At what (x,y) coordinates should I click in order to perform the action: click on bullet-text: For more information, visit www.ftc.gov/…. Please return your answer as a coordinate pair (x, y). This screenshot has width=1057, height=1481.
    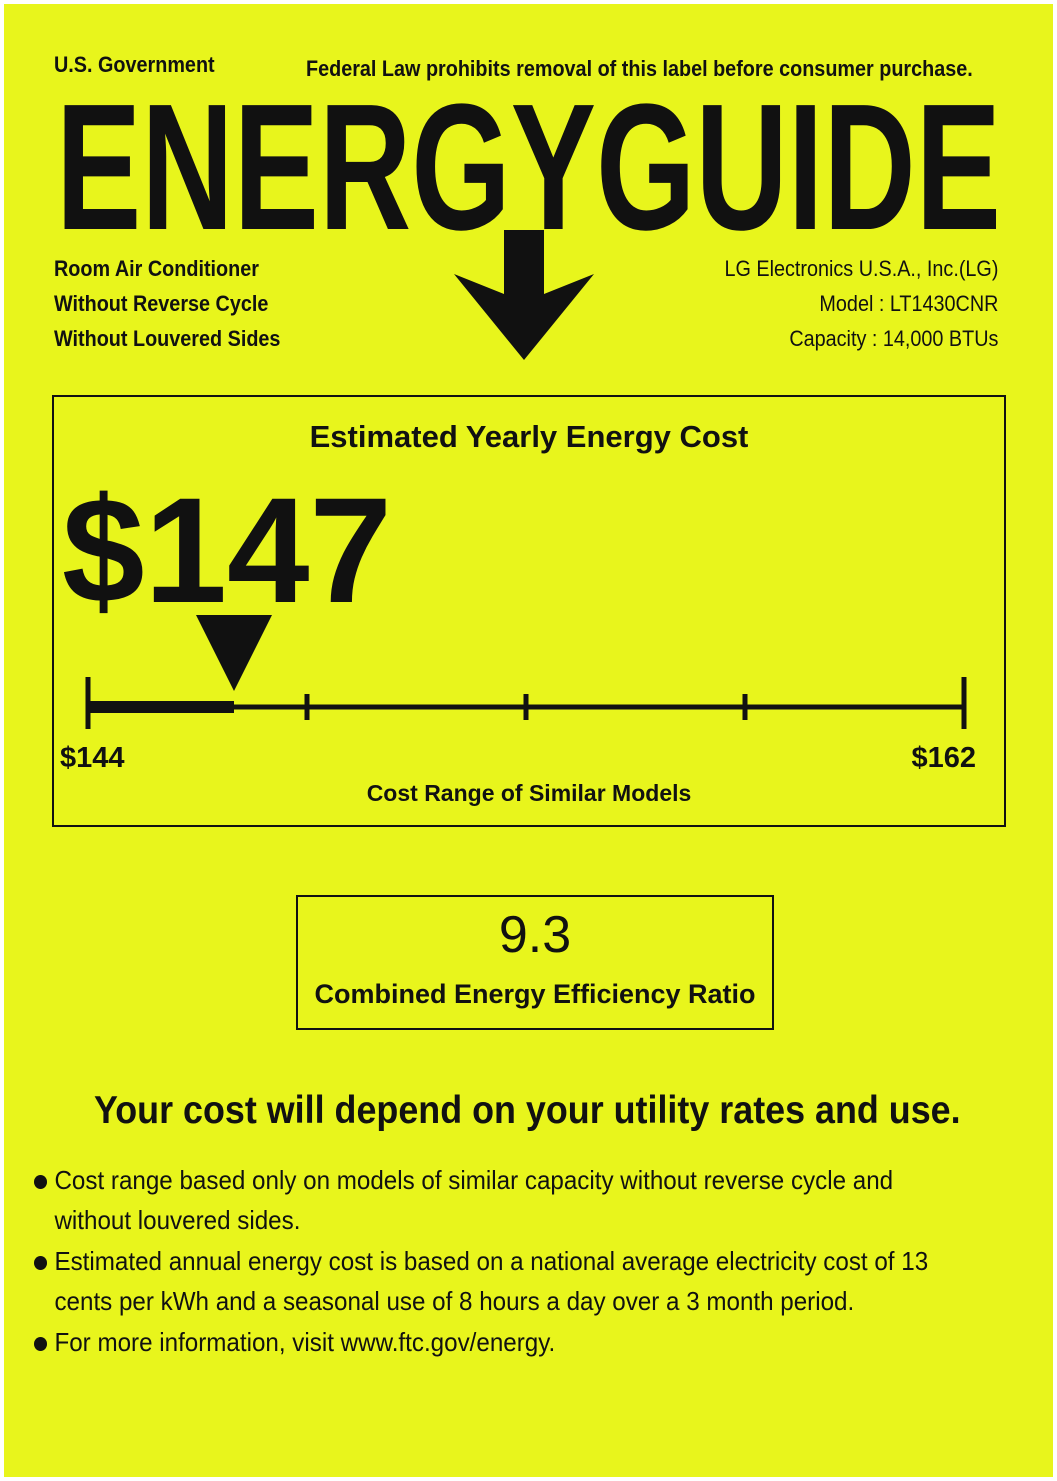
    Looking at the image, I should click on (305, 1342).